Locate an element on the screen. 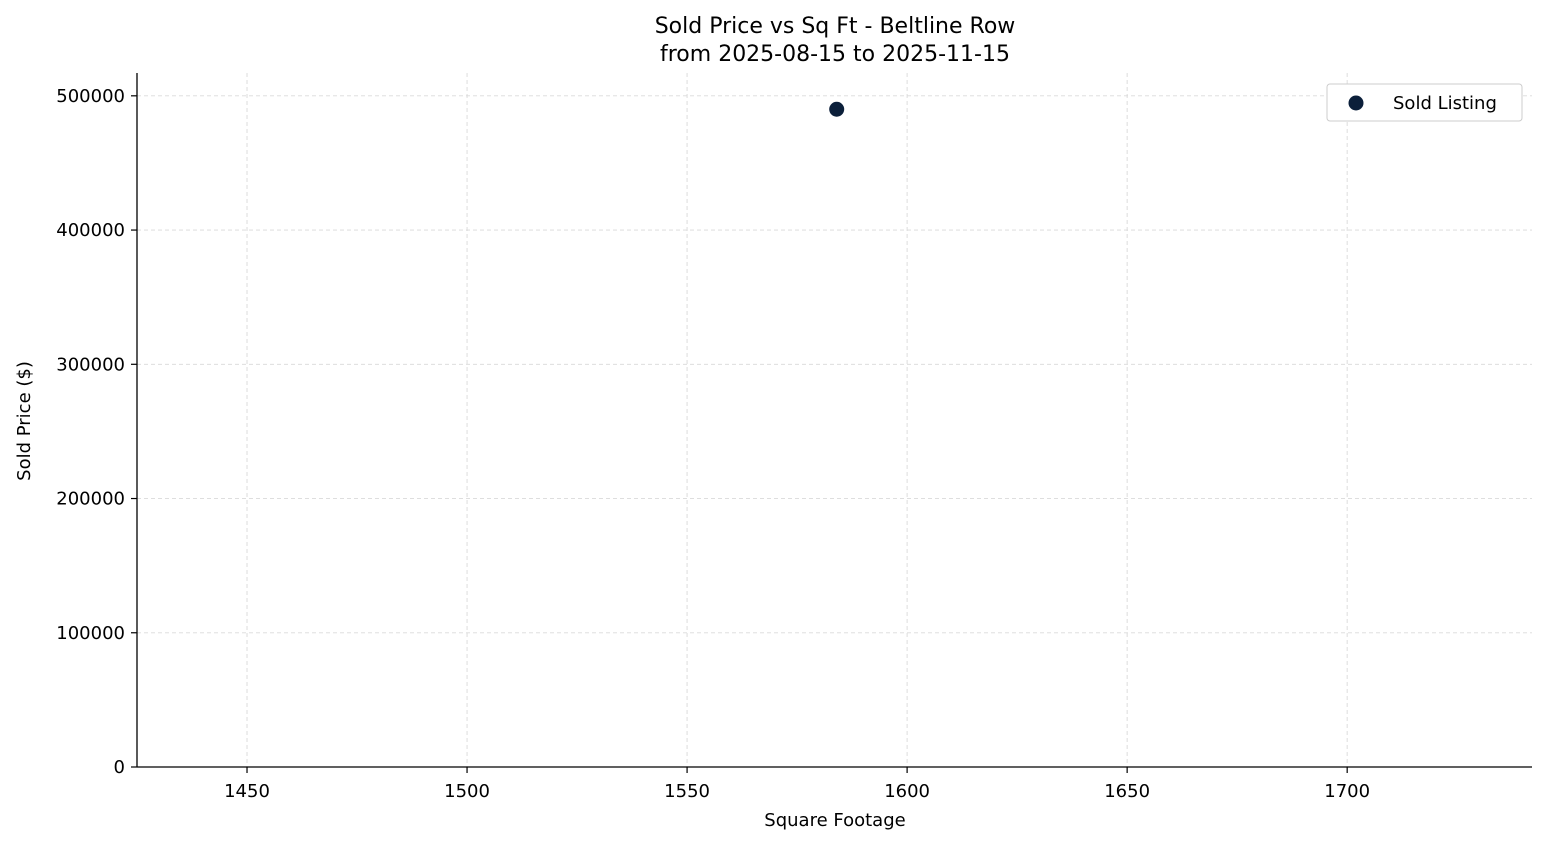 The image size is (1547, 845). x-axis-label: Square Footage is located at coordinates (834, 820).